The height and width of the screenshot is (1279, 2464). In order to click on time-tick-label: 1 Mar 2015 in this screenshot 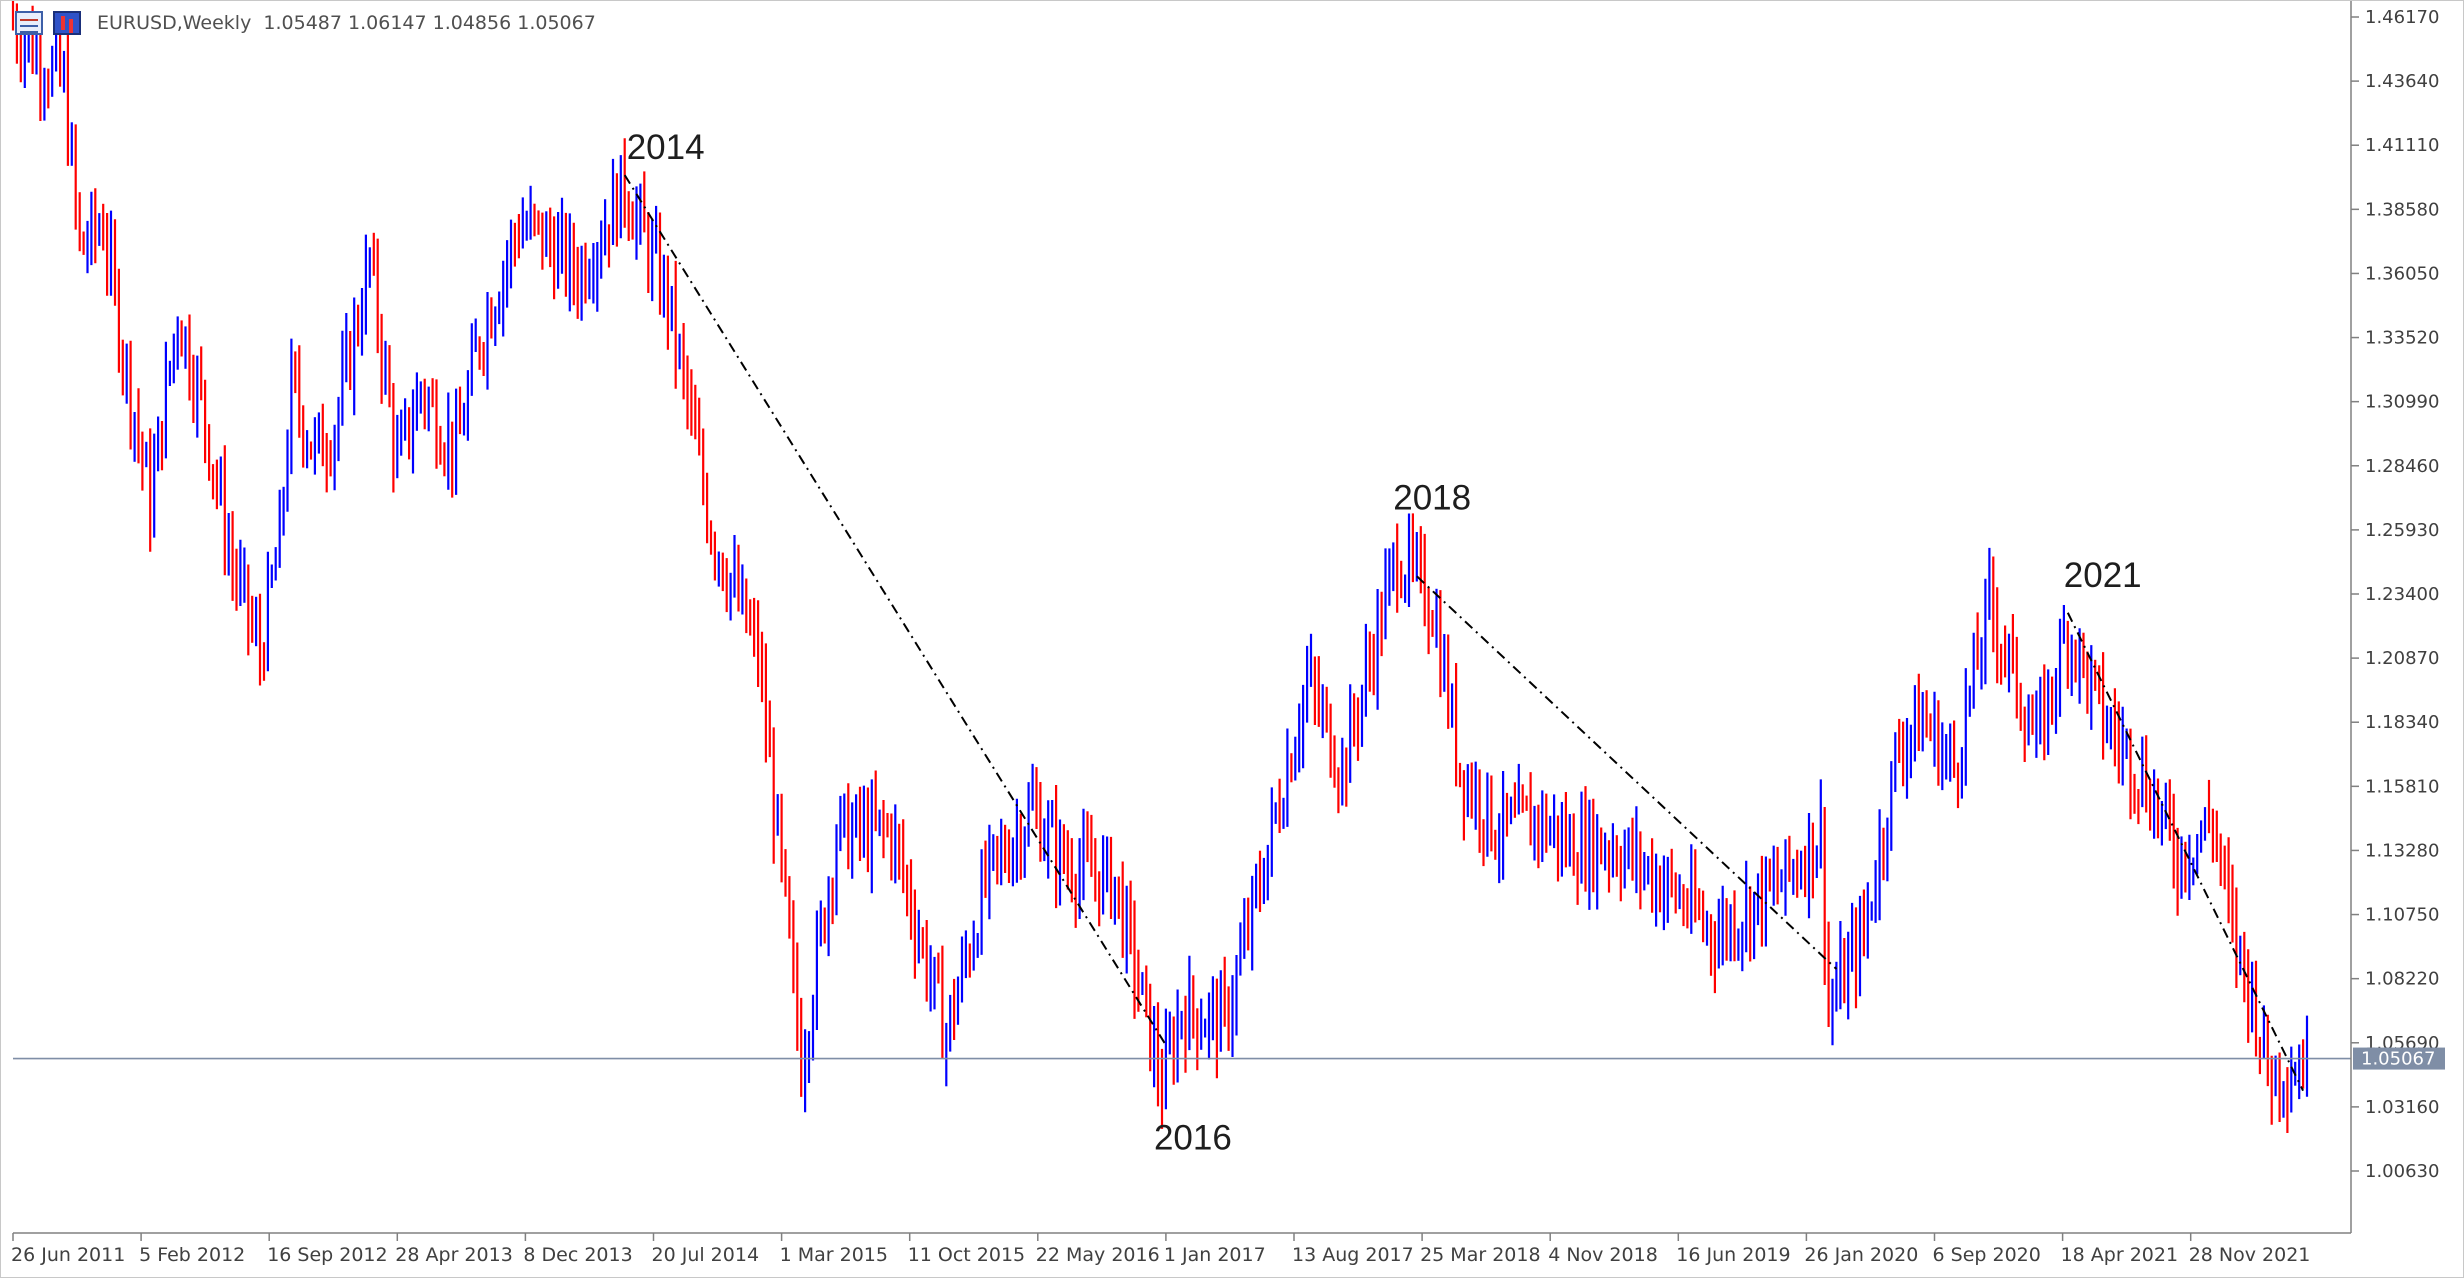, I will do `click(834, 1255)`.